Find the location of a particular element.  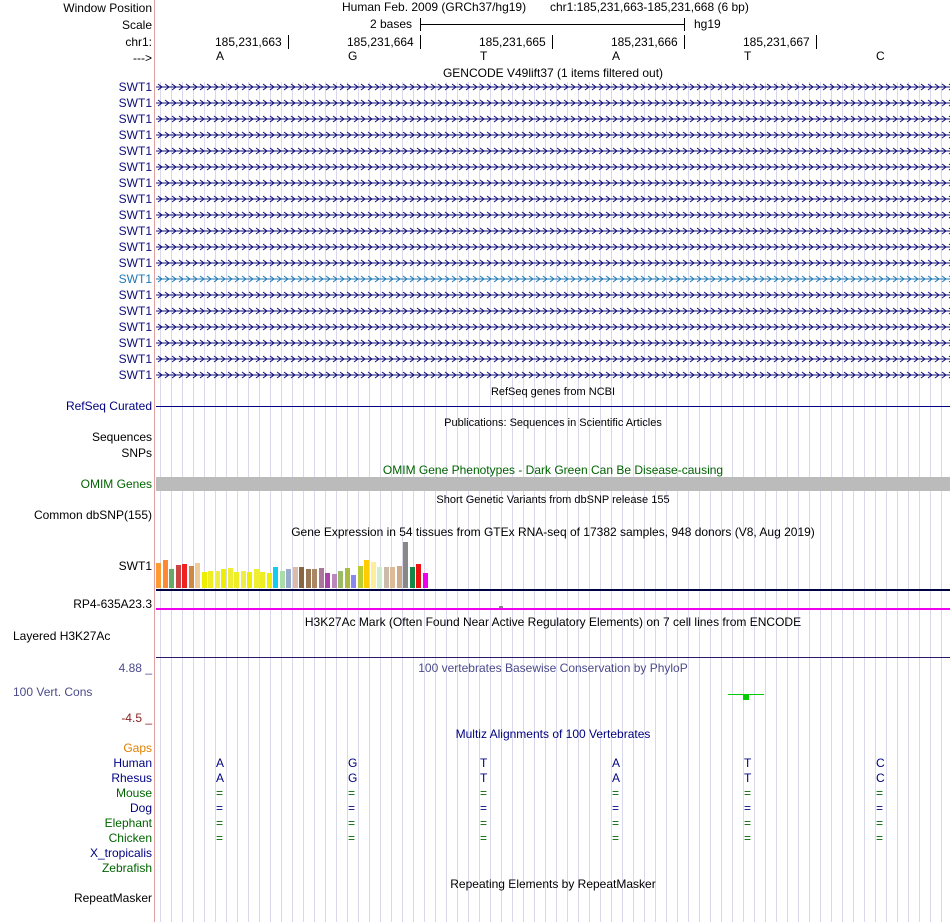

layered-h3k27ac-label: Layered H3K27Ac is located at coordinates (62, 636).